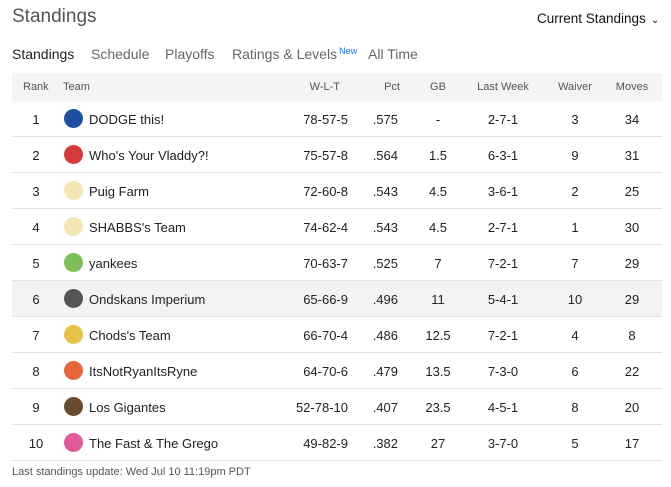 The image size is (671, 487). What do you see at coordinates (149, 155) in the screenshot?
I see `team-name: Who's Your Vladdy?!` at bounding box center [149, 155].